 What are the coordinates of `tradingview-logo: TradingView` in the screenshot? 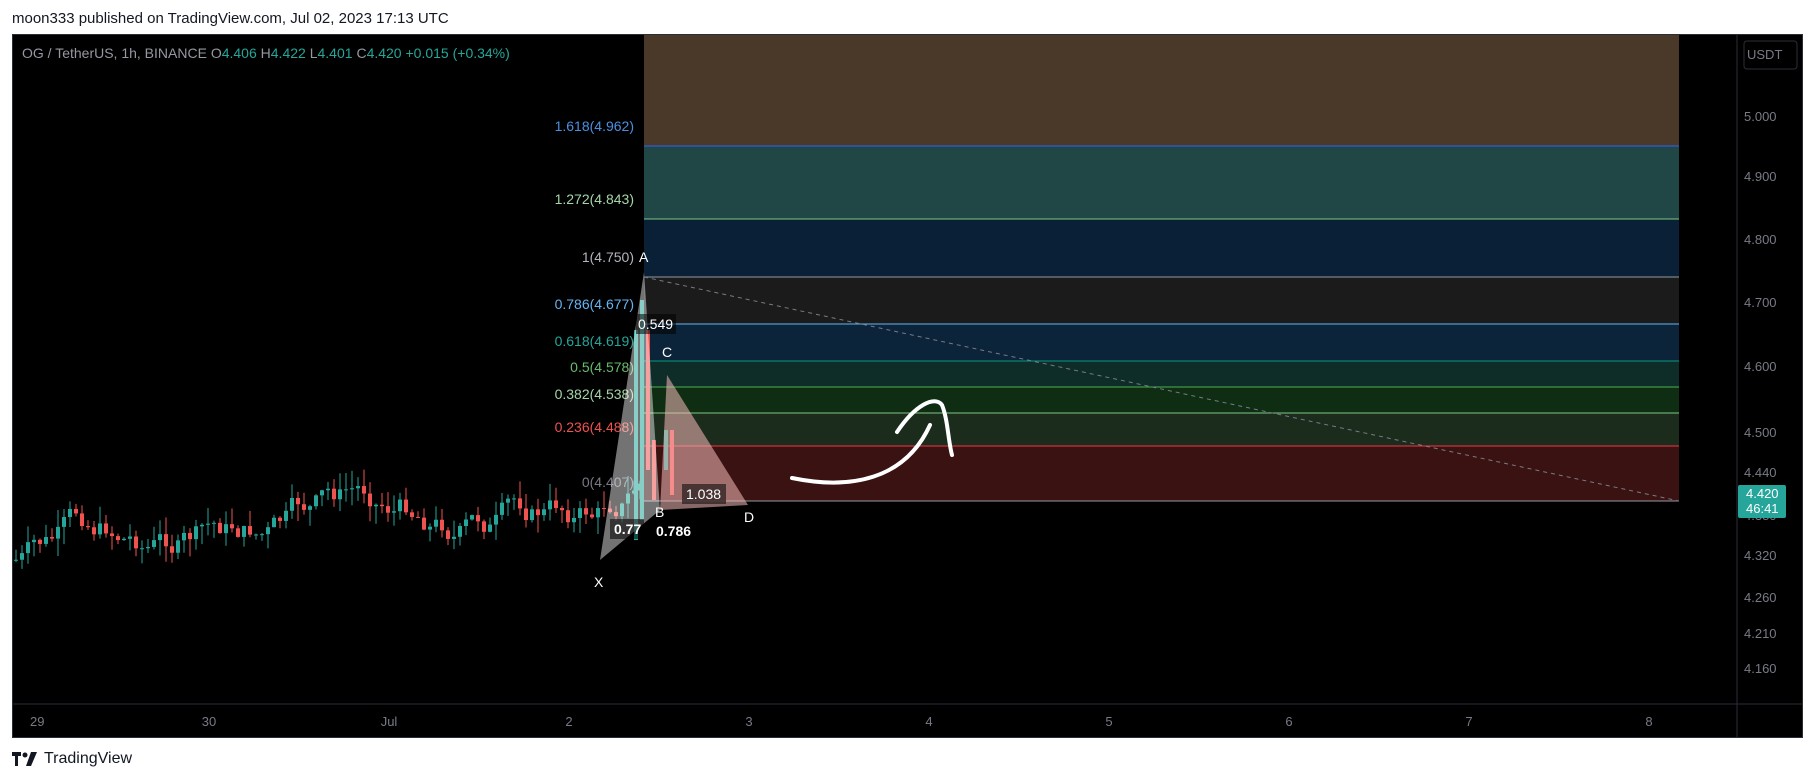 It's located at (72, 759).